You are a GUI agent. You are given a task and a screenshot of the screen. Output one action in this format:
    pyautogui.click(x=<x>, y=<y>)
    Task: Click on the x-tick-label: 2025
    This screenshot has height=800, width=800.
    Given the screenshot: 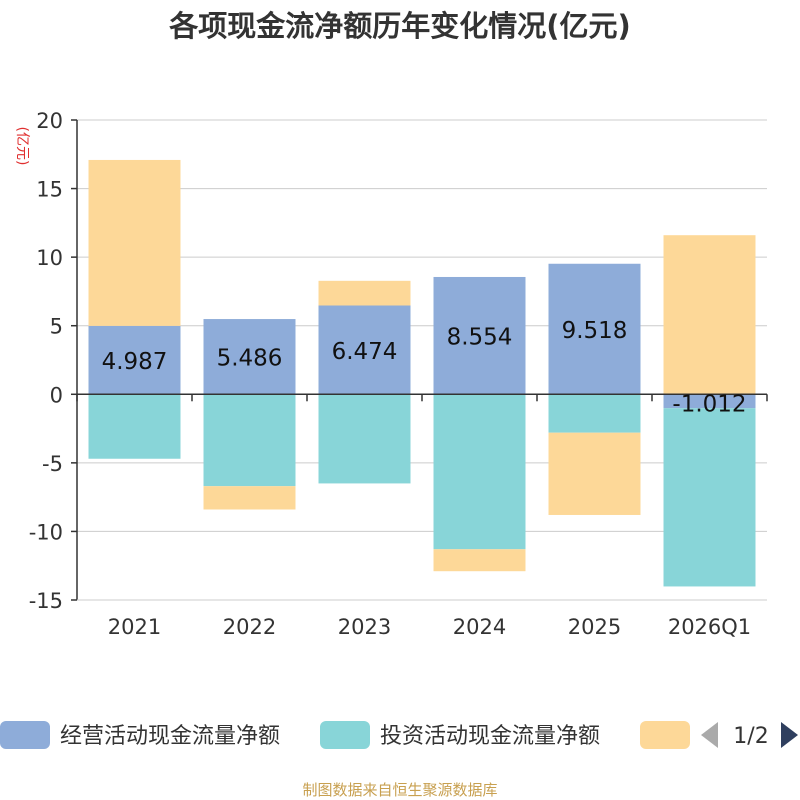 What is the action you would take?
    pyautogui.click(x=594, y=627)
    